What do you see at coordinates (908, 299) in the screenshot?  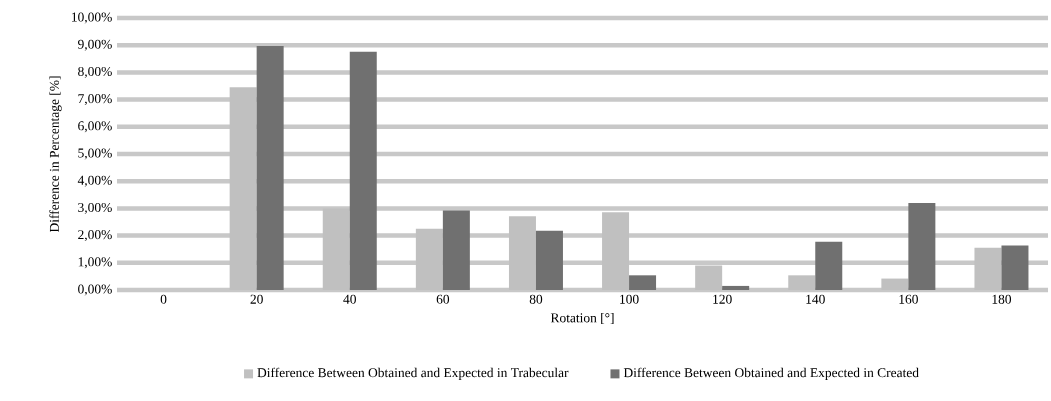 I see `x-tick-label: 160` at bounding box center [908, 299].